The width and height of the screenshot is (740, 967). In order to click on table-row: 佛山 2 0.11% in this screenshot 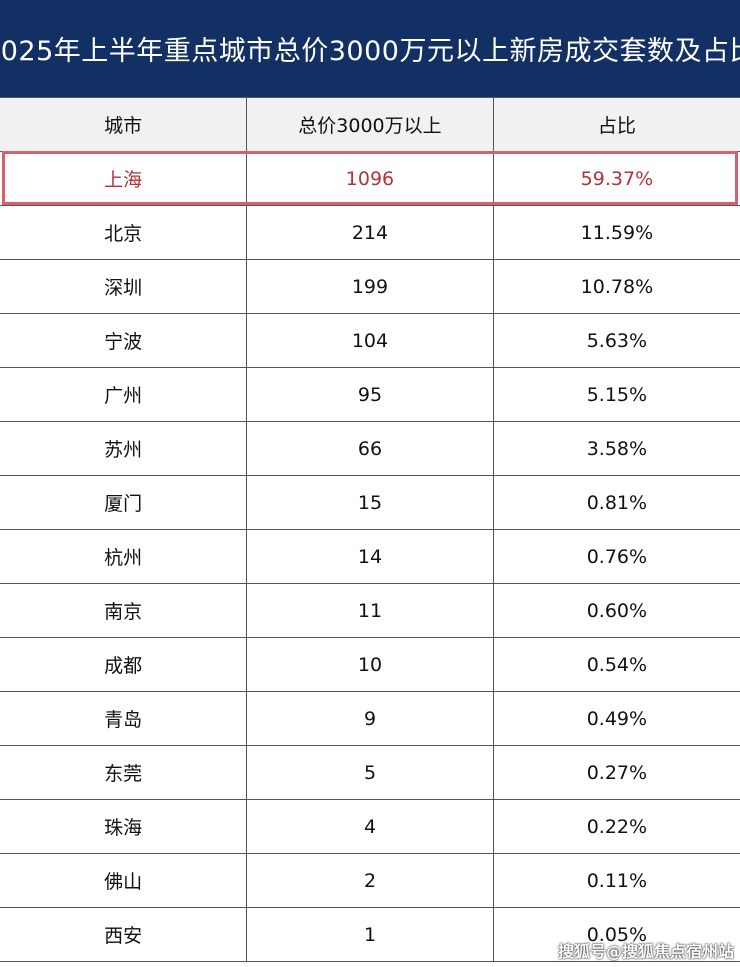, I will do `click(370, 880)`.